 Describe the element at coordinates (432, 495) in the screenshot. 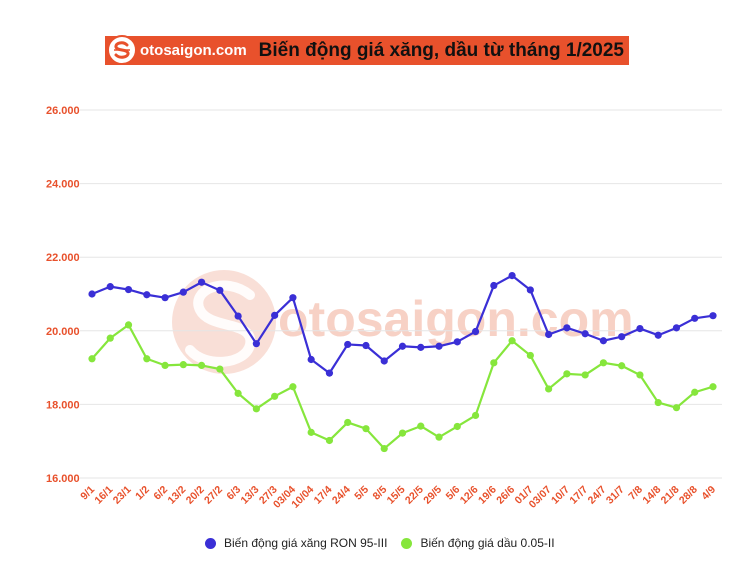

I see `x-tick-label: 29/5` at that location.